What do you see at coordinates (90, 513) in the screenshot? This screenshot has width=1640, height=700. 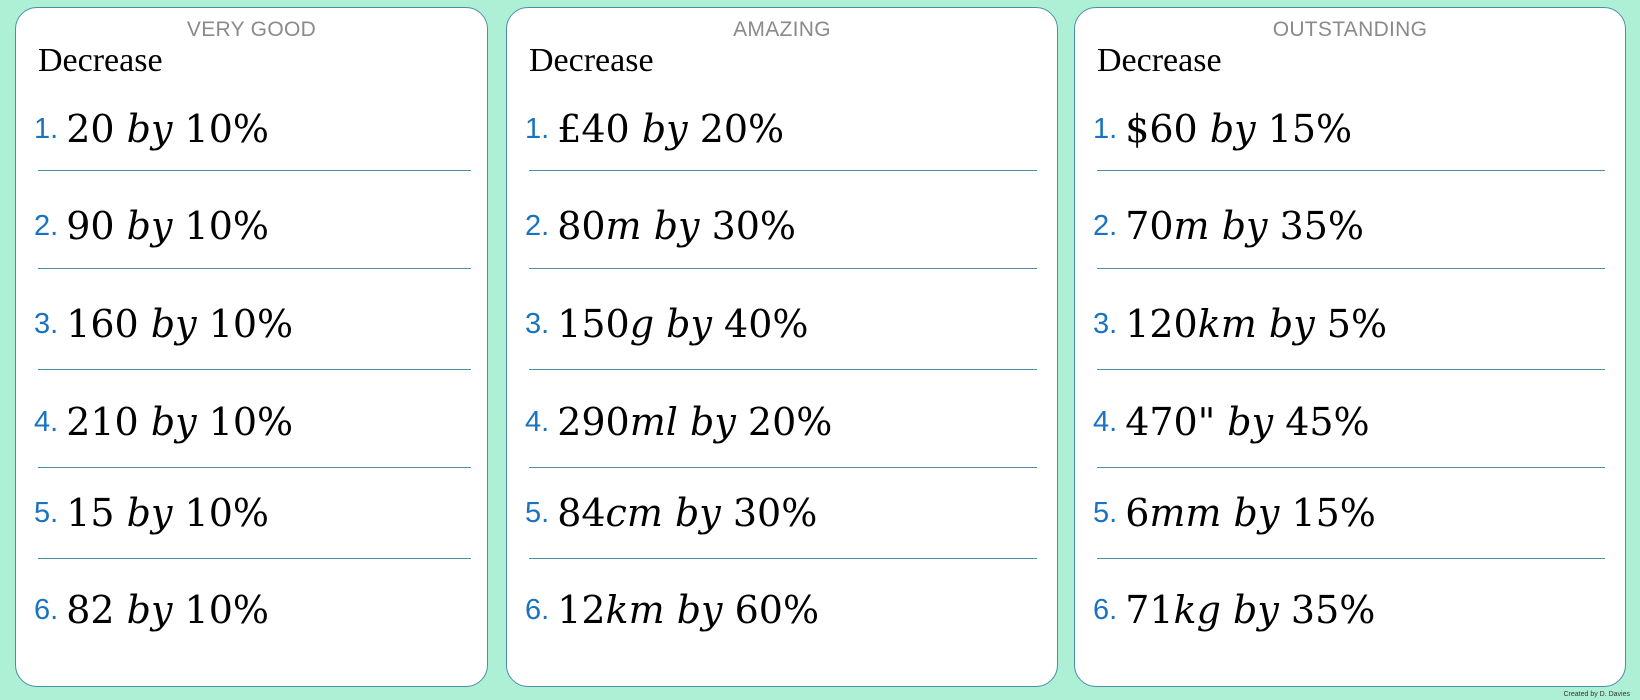 I see `question-value: 15` at bounding box center [90, 513].